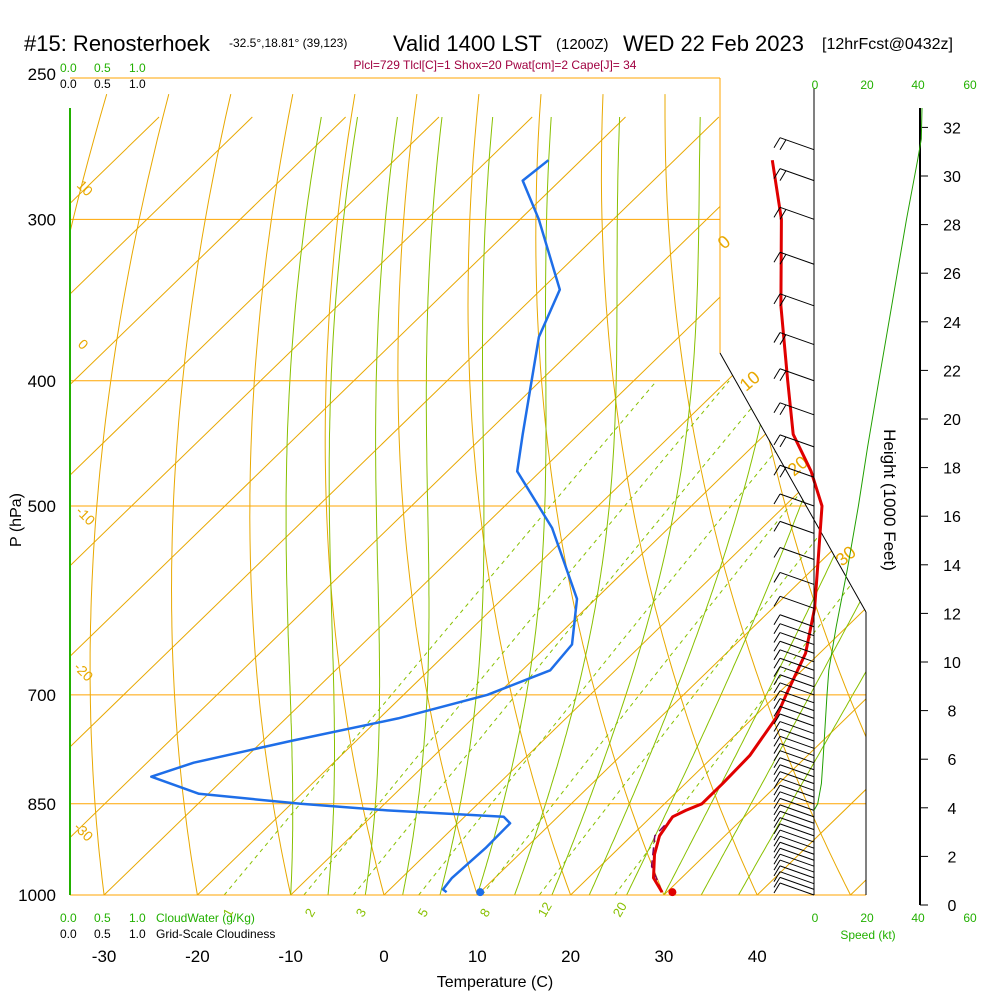  Describe the element at coordinates (858, 505) in the screenshot. I see `isotherm` at that location.